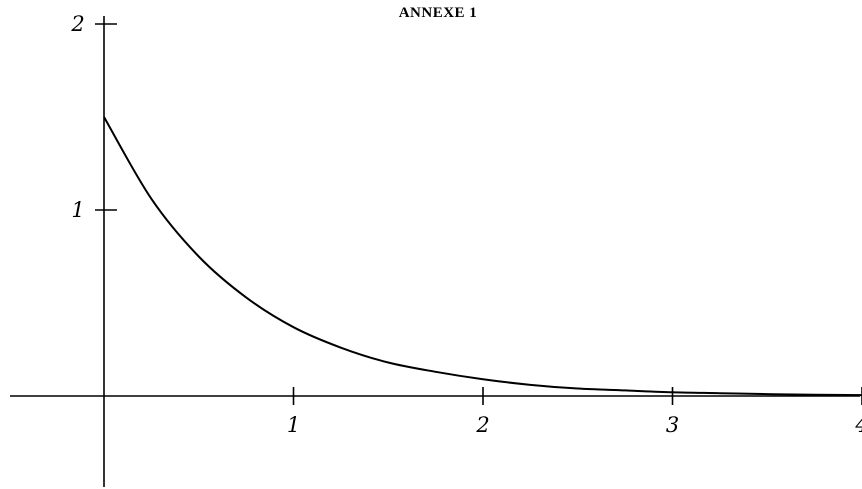 The height and width of the screenshot is (489, 862). What do you see at coordinates (77, 24) in the screenshot?
I see `y-tick-label: 2` at bounding box center [77, 24].